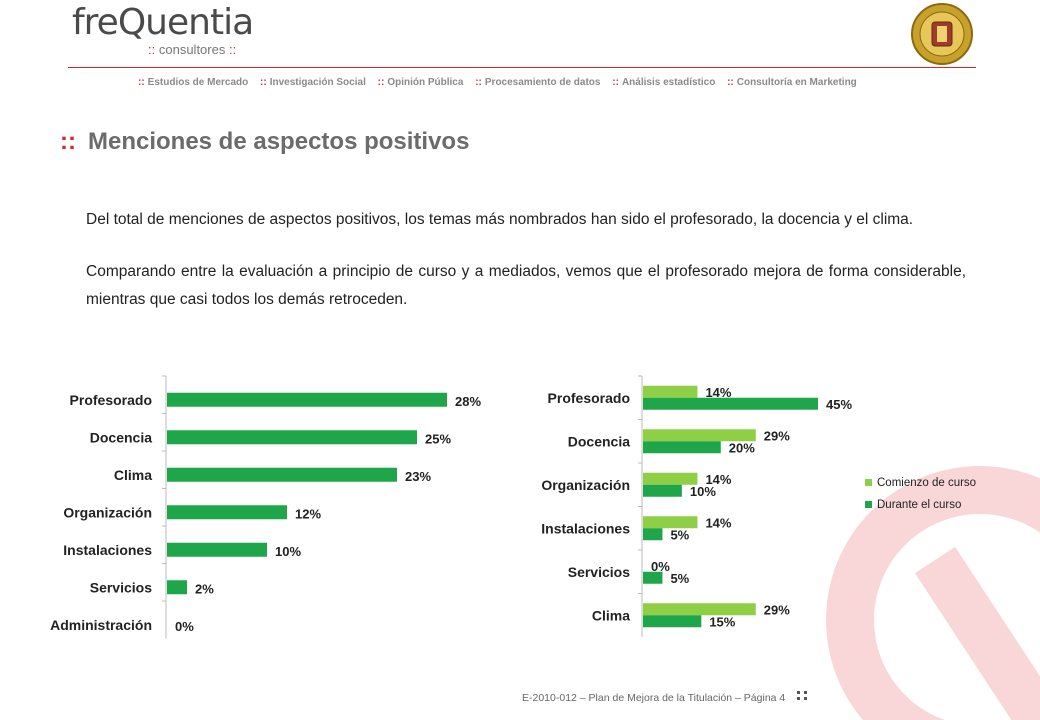 Image resolution: width=1040 pixels, height=720 pixels. I want to click on logo-sub: consultores, so click(192, 49).